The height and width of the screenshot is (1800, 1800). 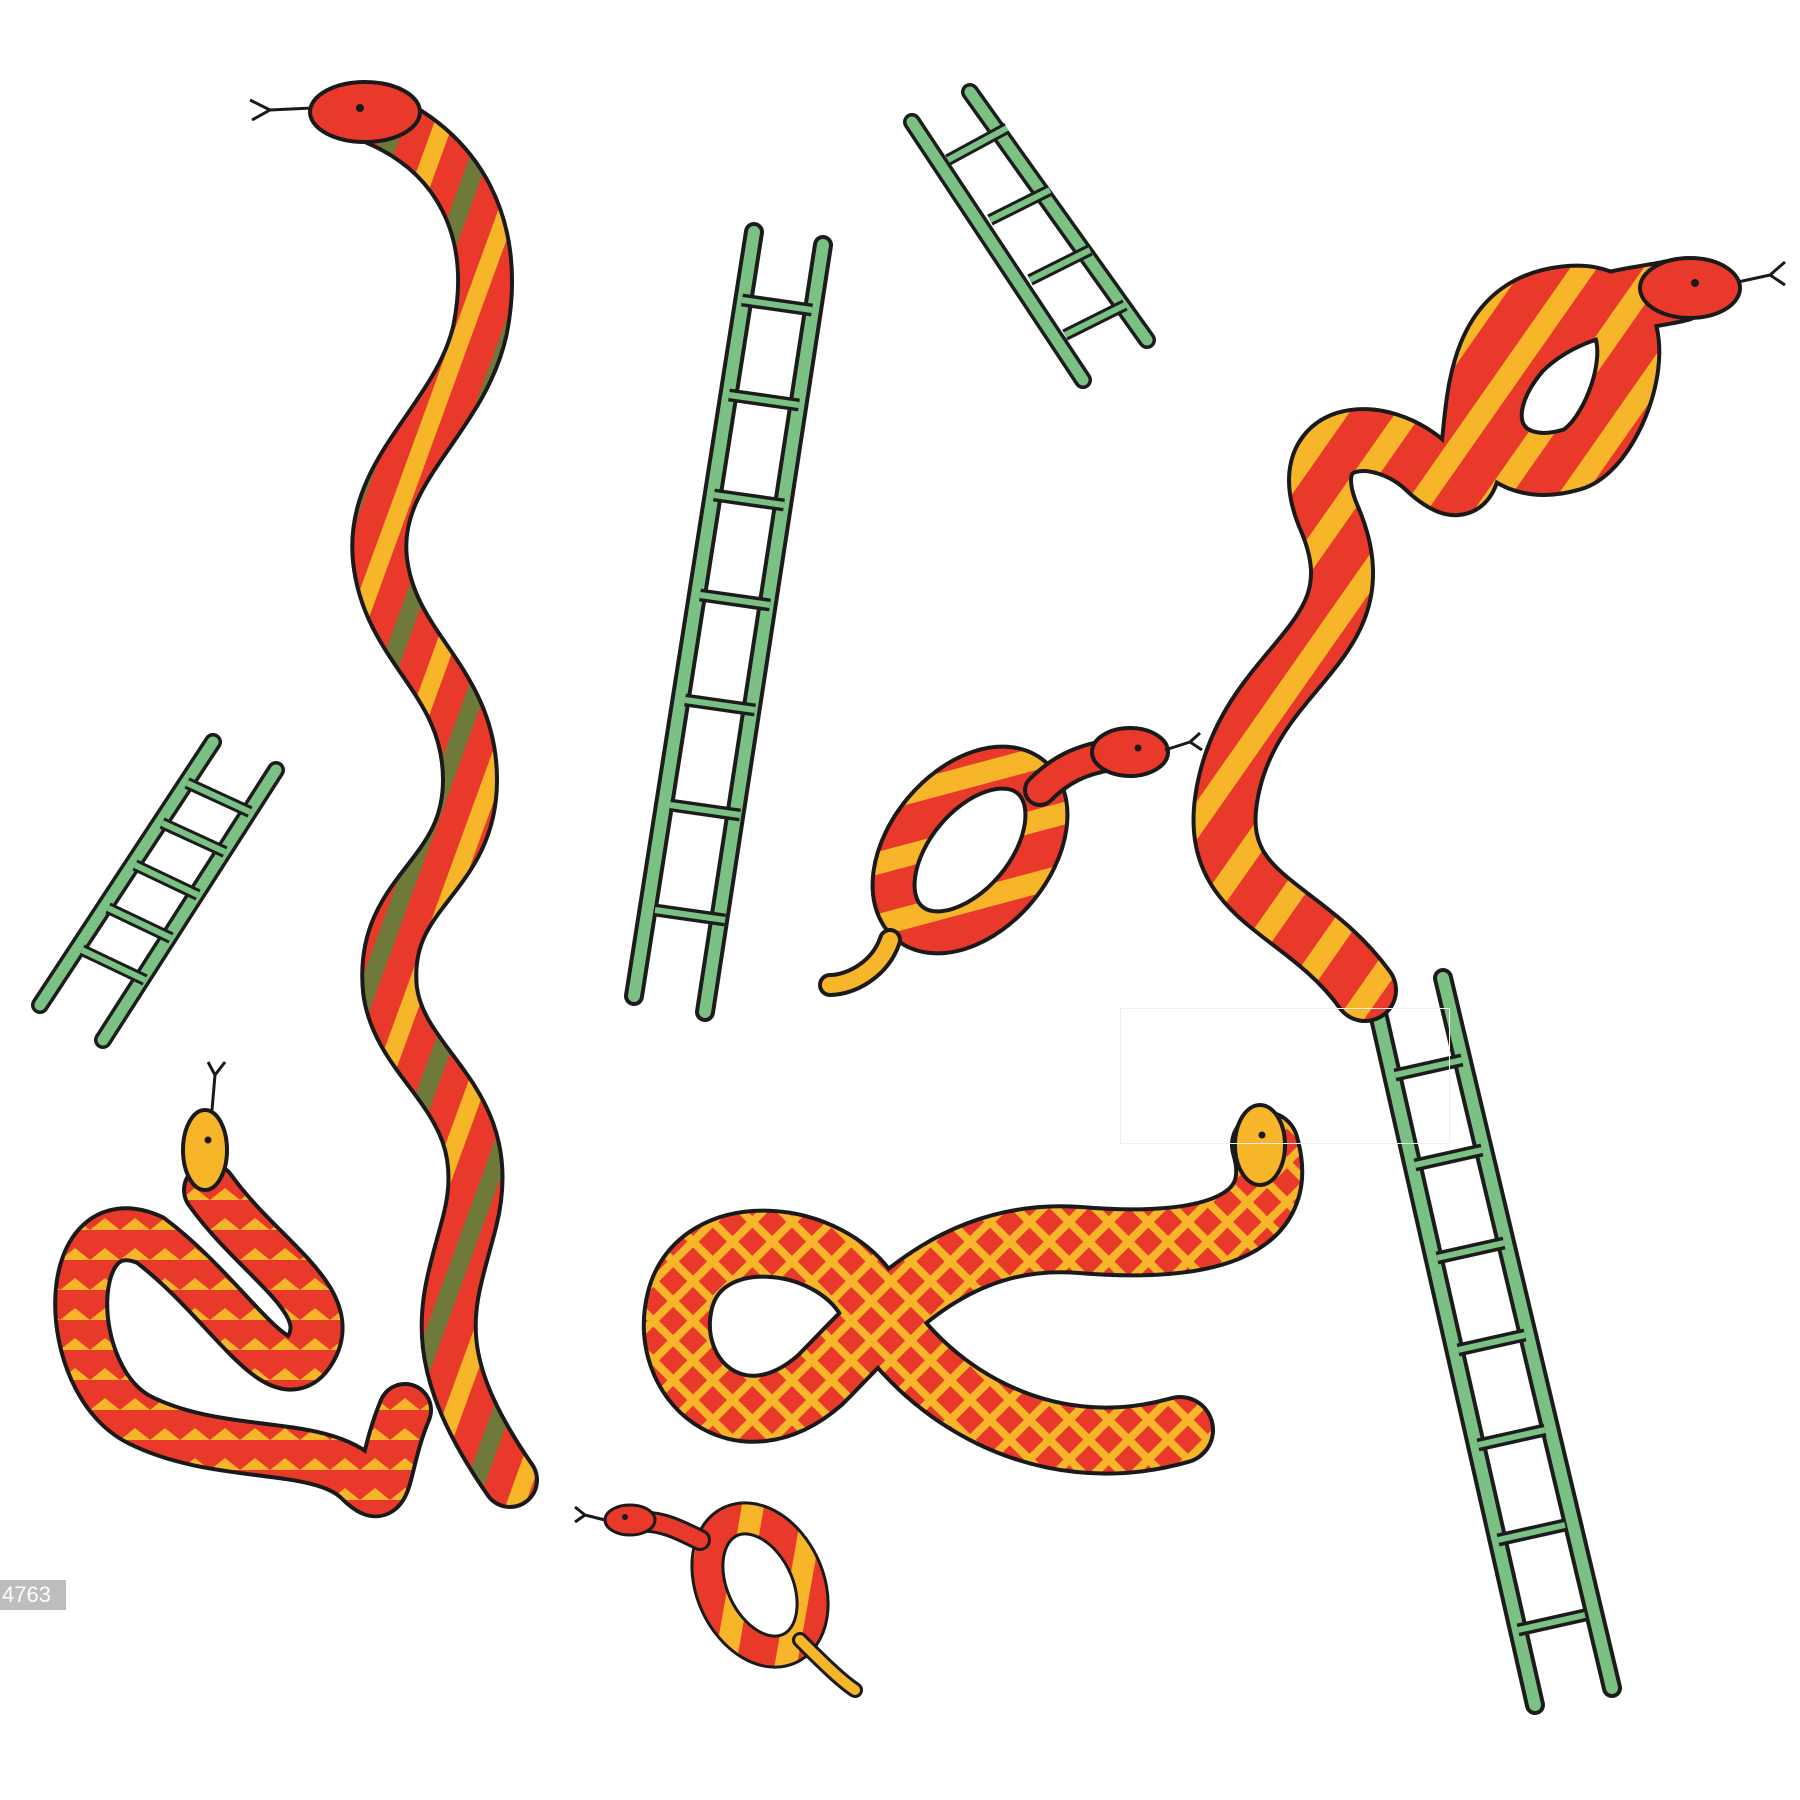 What do you see at coordinates (728, 622) in the screenshot?
I see `ladder-center-tall` at bounding box center [728, 622].